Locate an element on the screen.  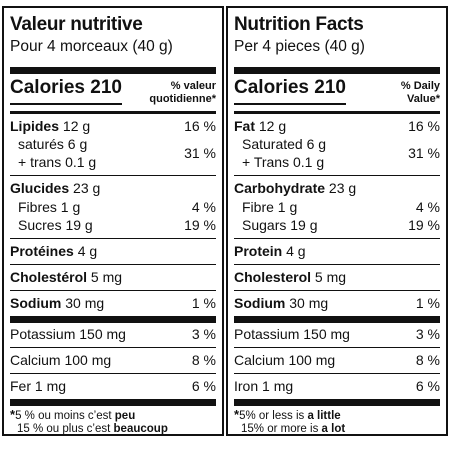
trans-row: + trans 0.1 g is located at coordinates (113, 162).